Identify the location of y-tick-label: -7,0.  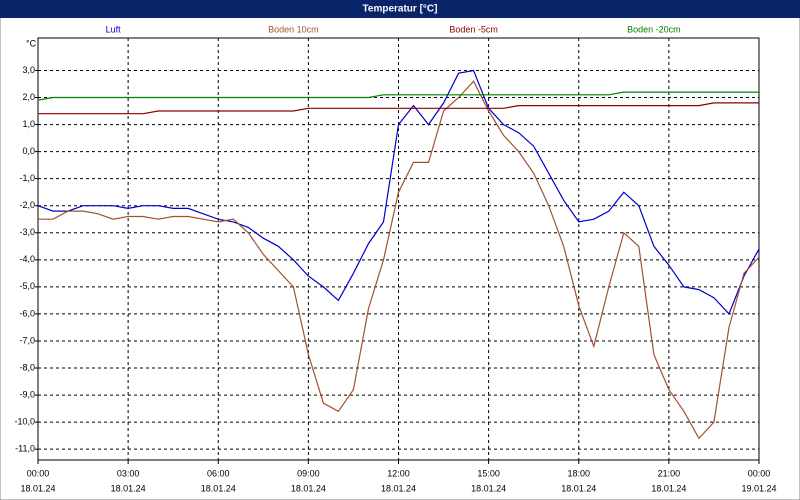
(27, 340).